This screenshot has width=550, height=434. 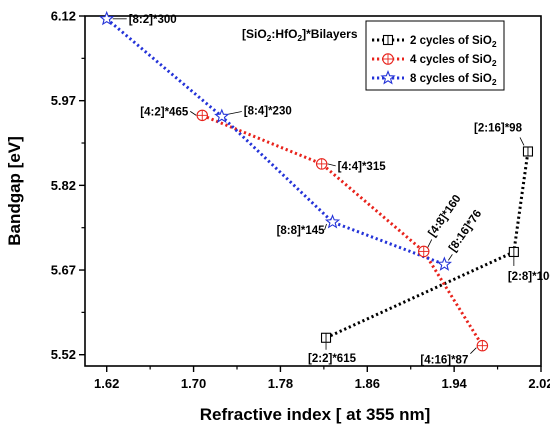 I want to click on y-tick-label: 5.82, so click(x=63, y=185).